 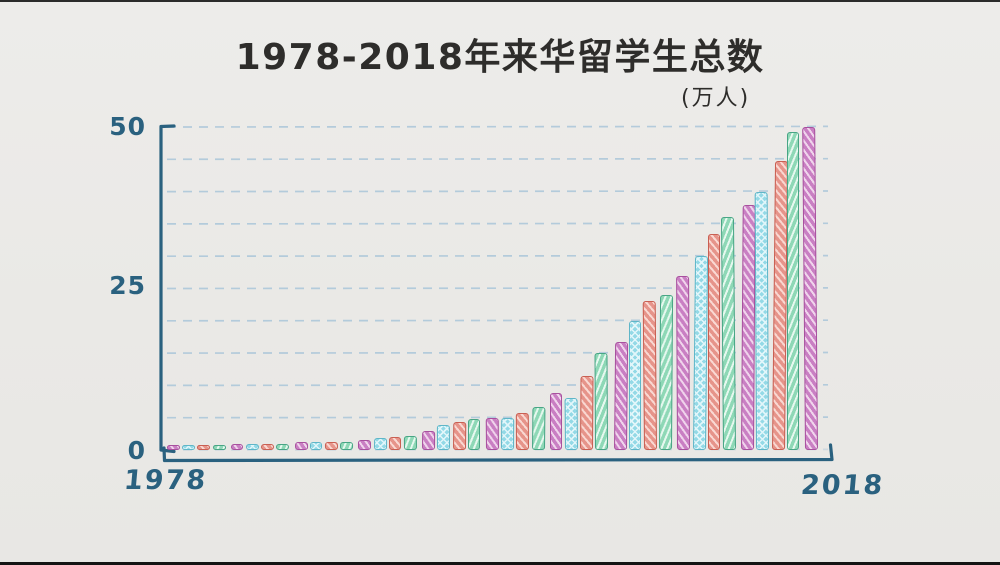 What do you see at coordinates (331, 446) in the screenshot?
I see `bar-1988` at bounding box center [331, 446].